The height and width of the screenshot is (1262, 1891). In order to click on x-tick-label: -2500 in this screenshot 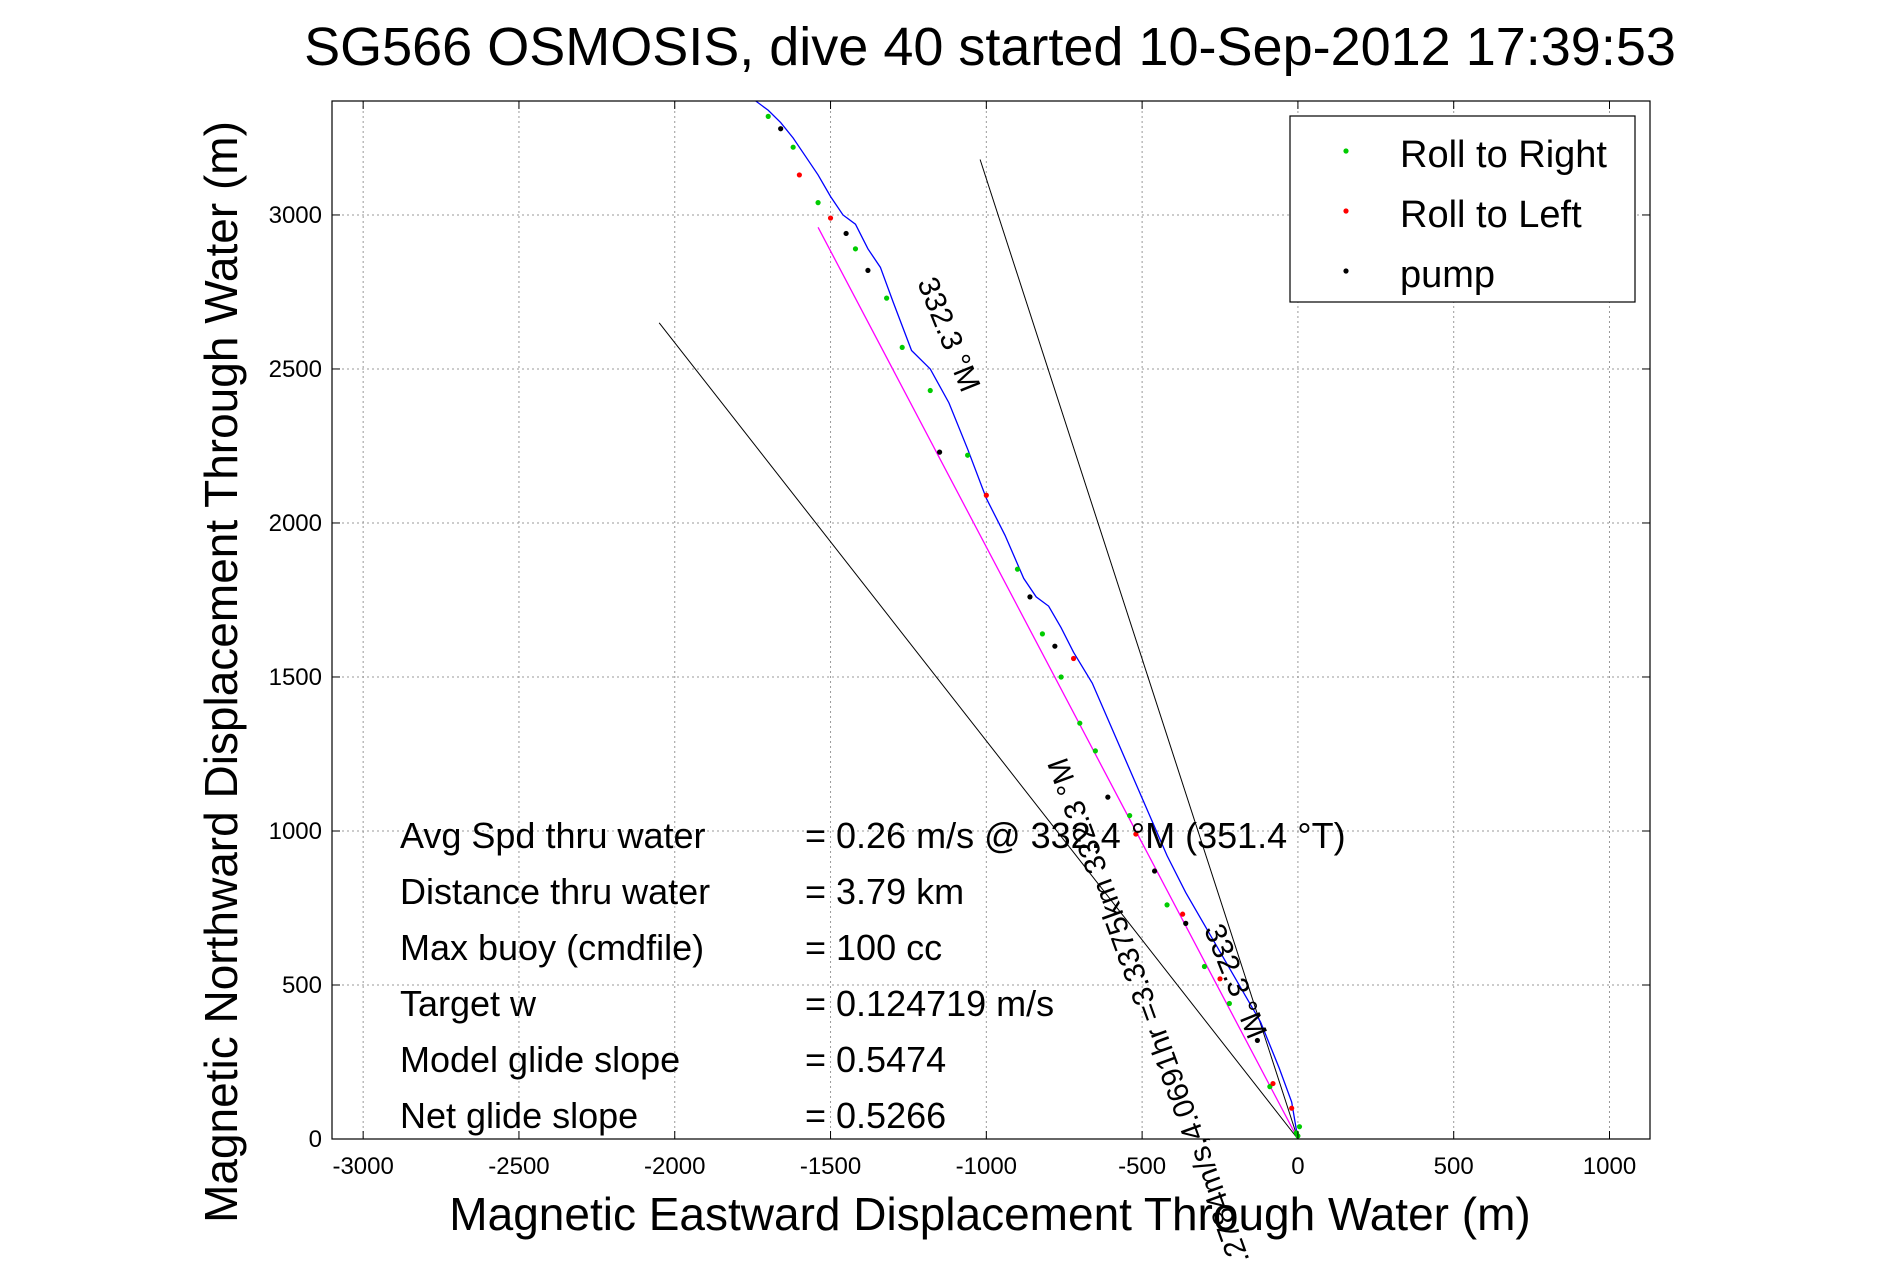, I will do `click(518, 1166)`.